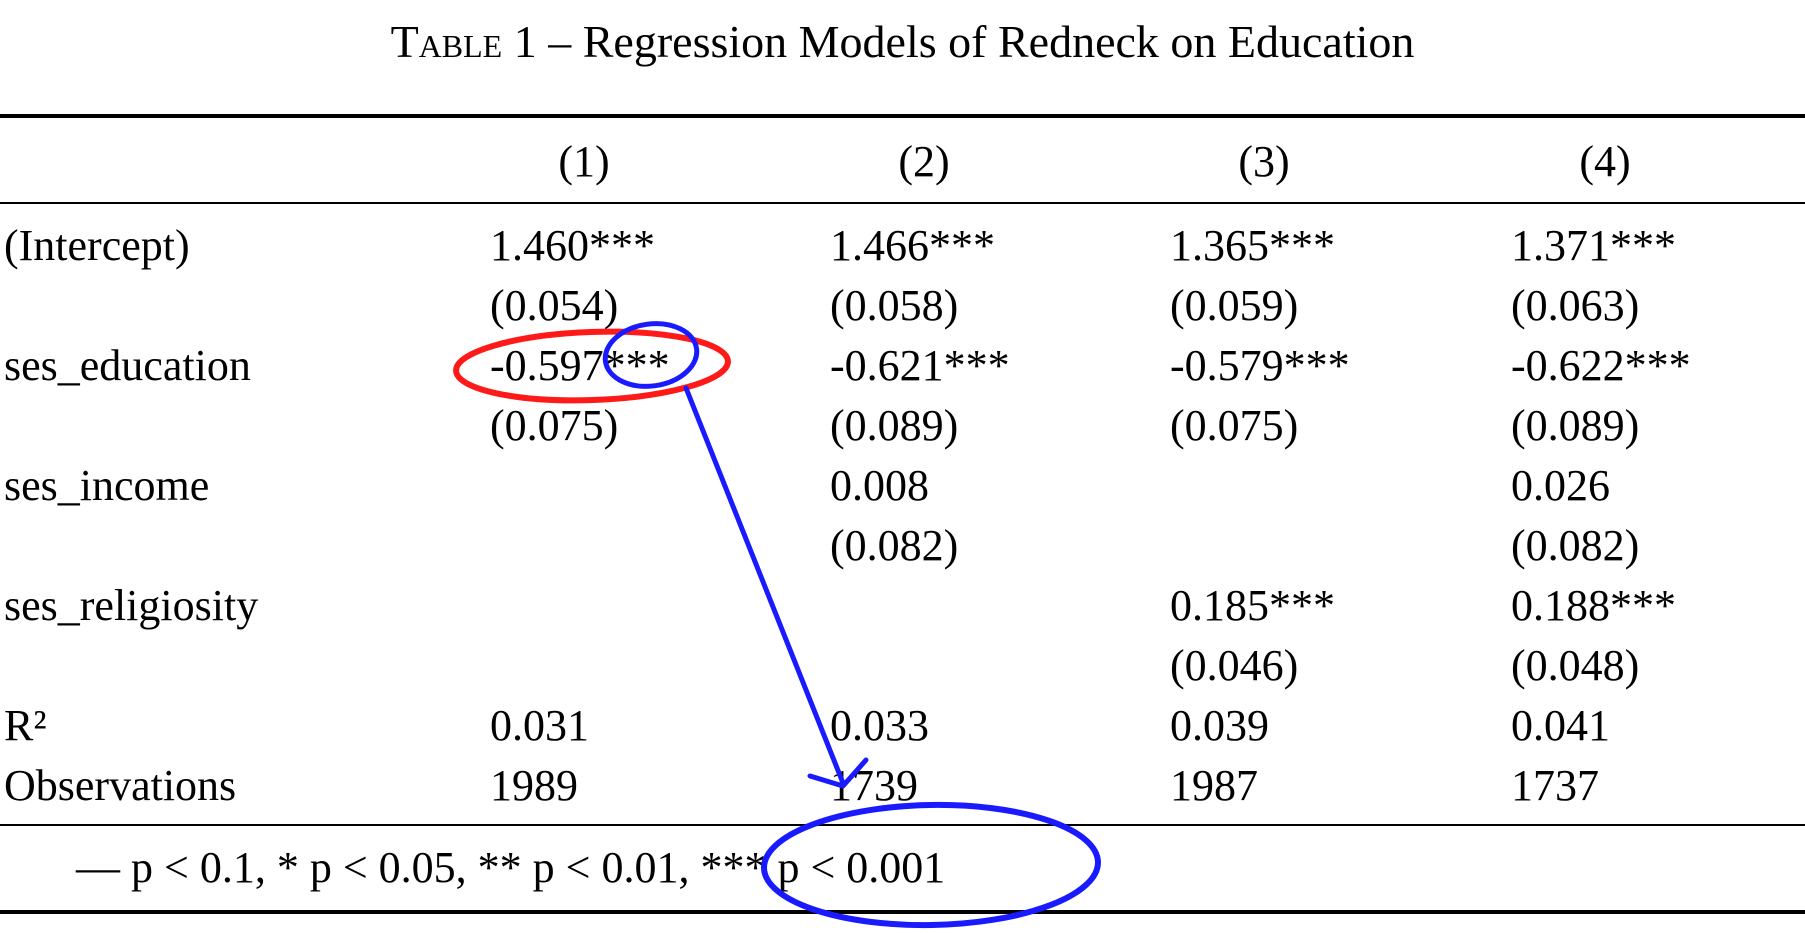  Describe the element at coordinates (107, 485) in the screenshot. I see `row-label-ses-income: ses_income` at that location.